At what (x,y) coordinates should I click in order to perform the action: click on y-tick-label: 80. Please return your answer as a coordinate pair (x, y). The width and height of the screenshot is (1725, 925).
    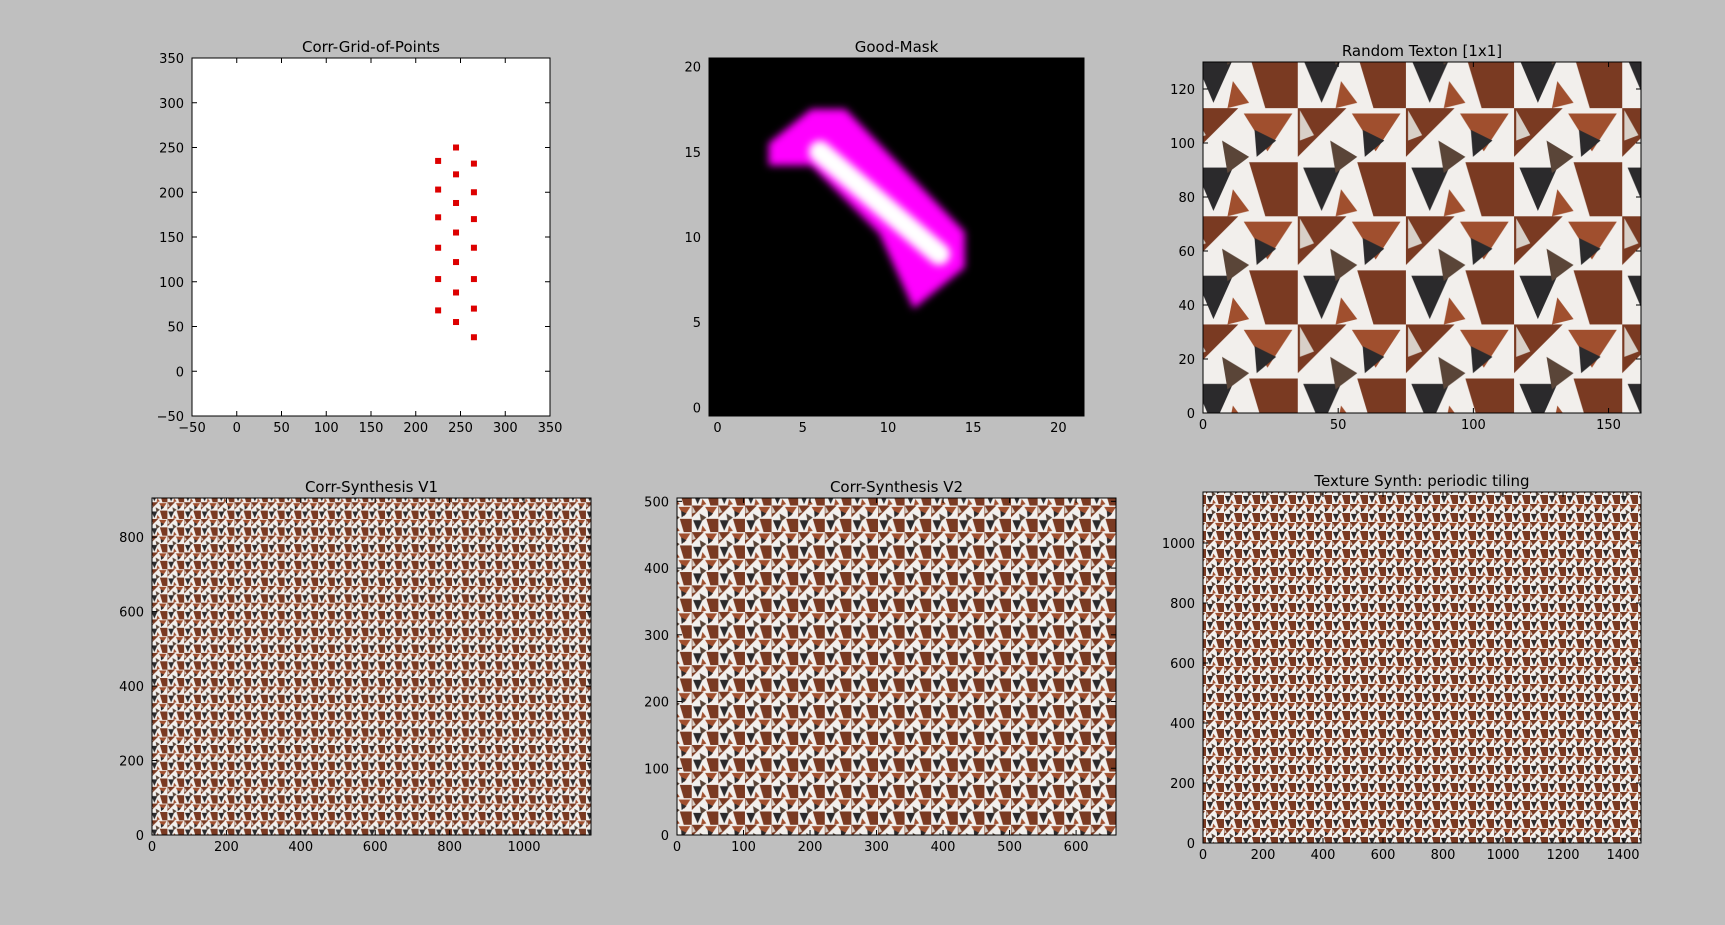
    Looking at the image, I should click on (1186, 198).